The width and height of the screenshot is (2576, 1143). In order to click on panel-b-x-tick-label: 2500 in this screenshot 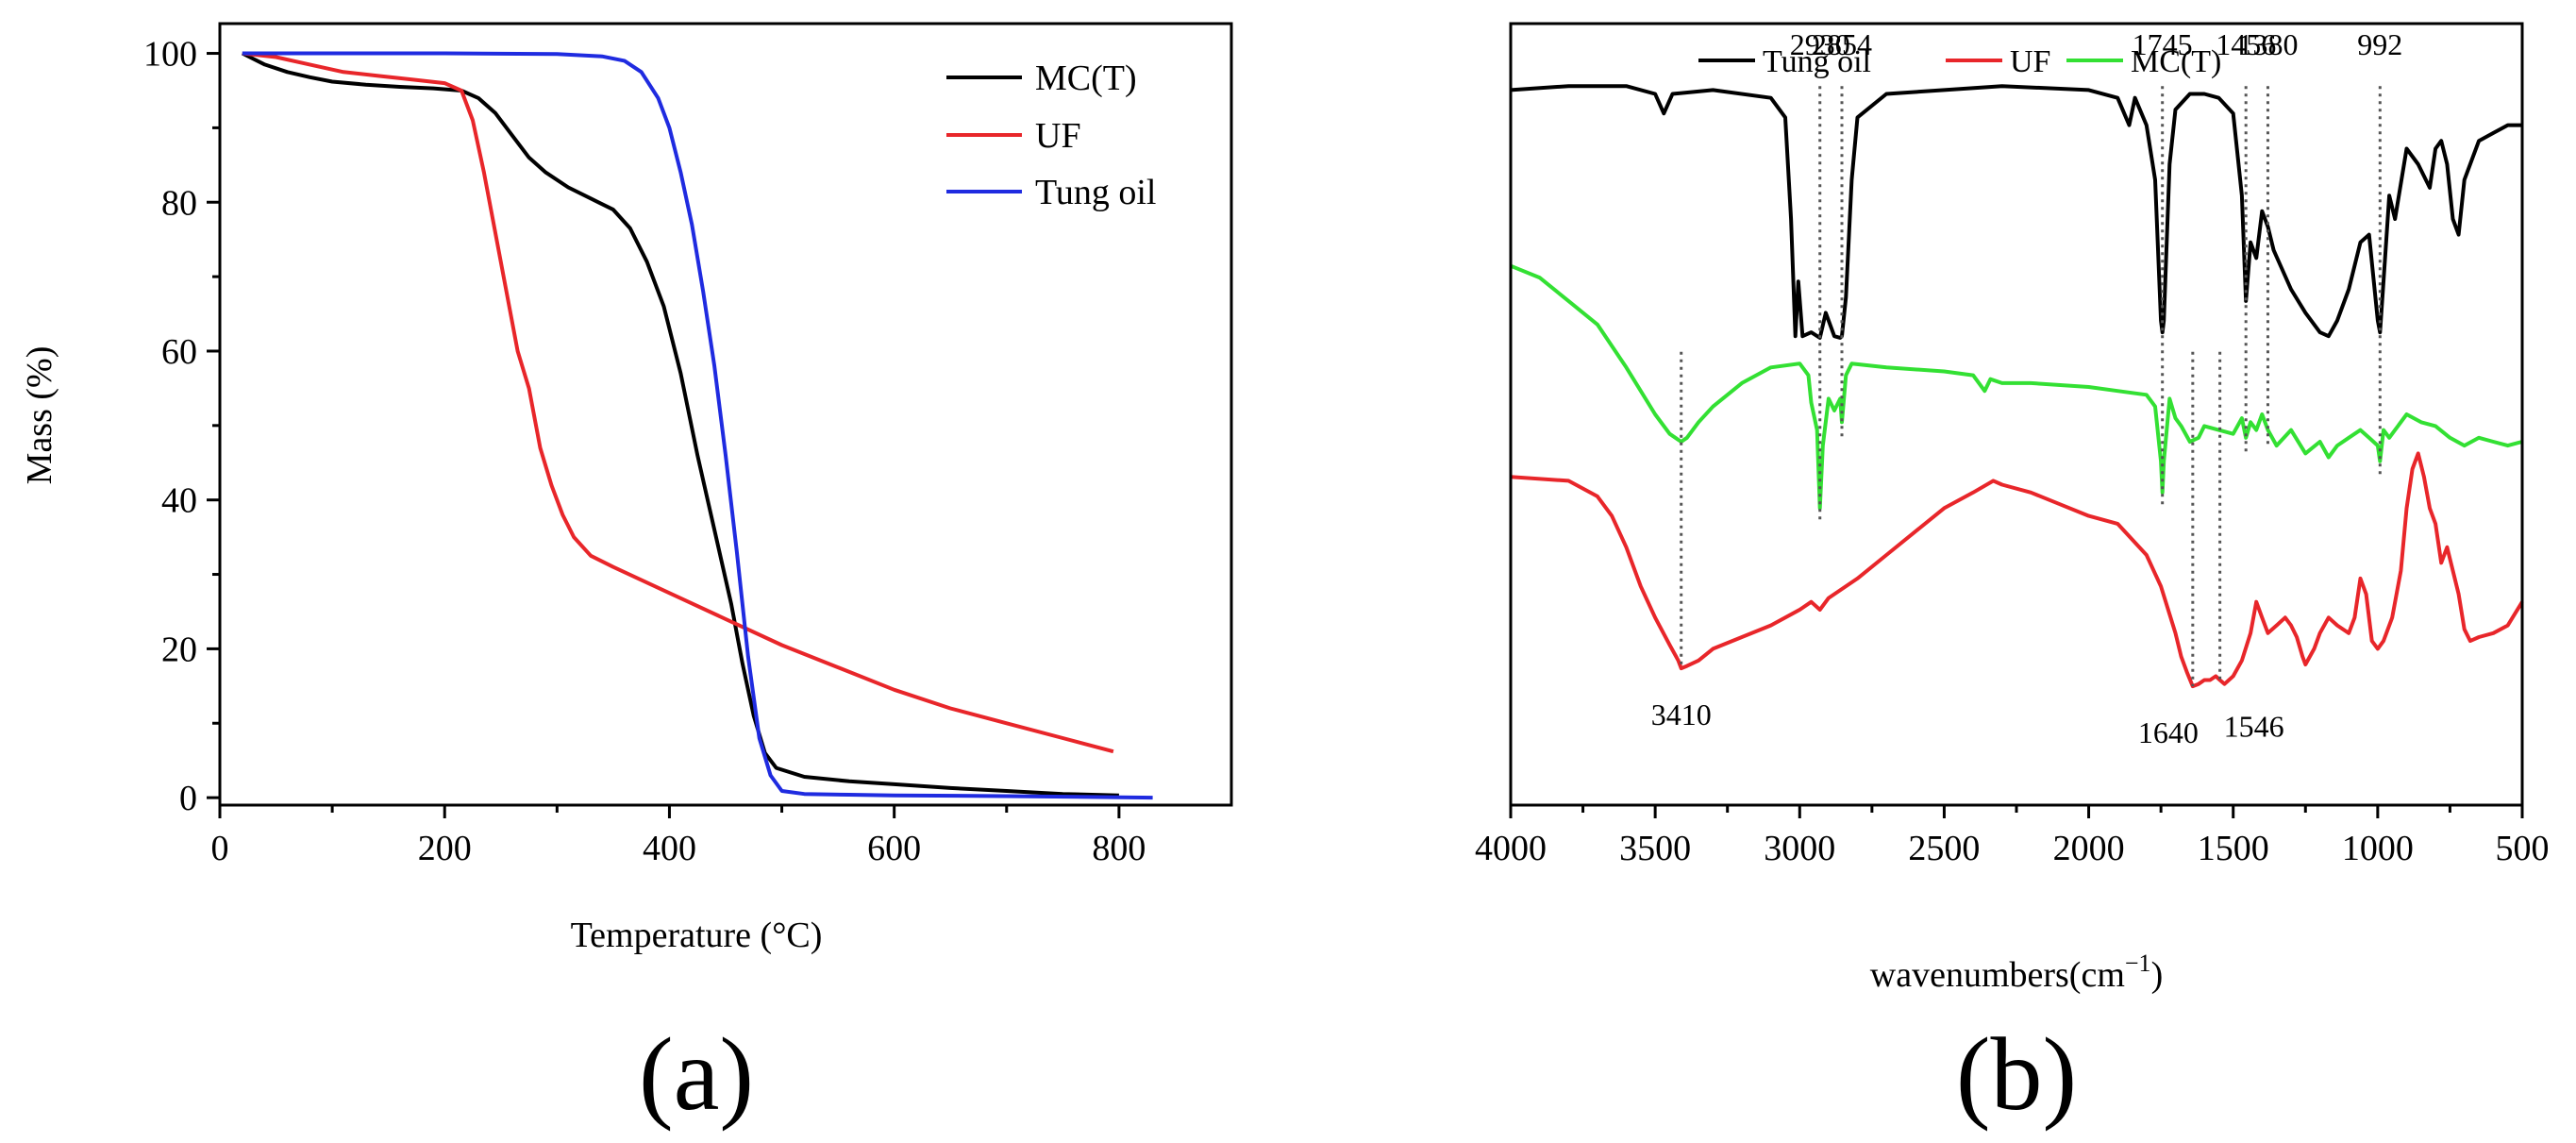, I will do `click(1944, 848)`.